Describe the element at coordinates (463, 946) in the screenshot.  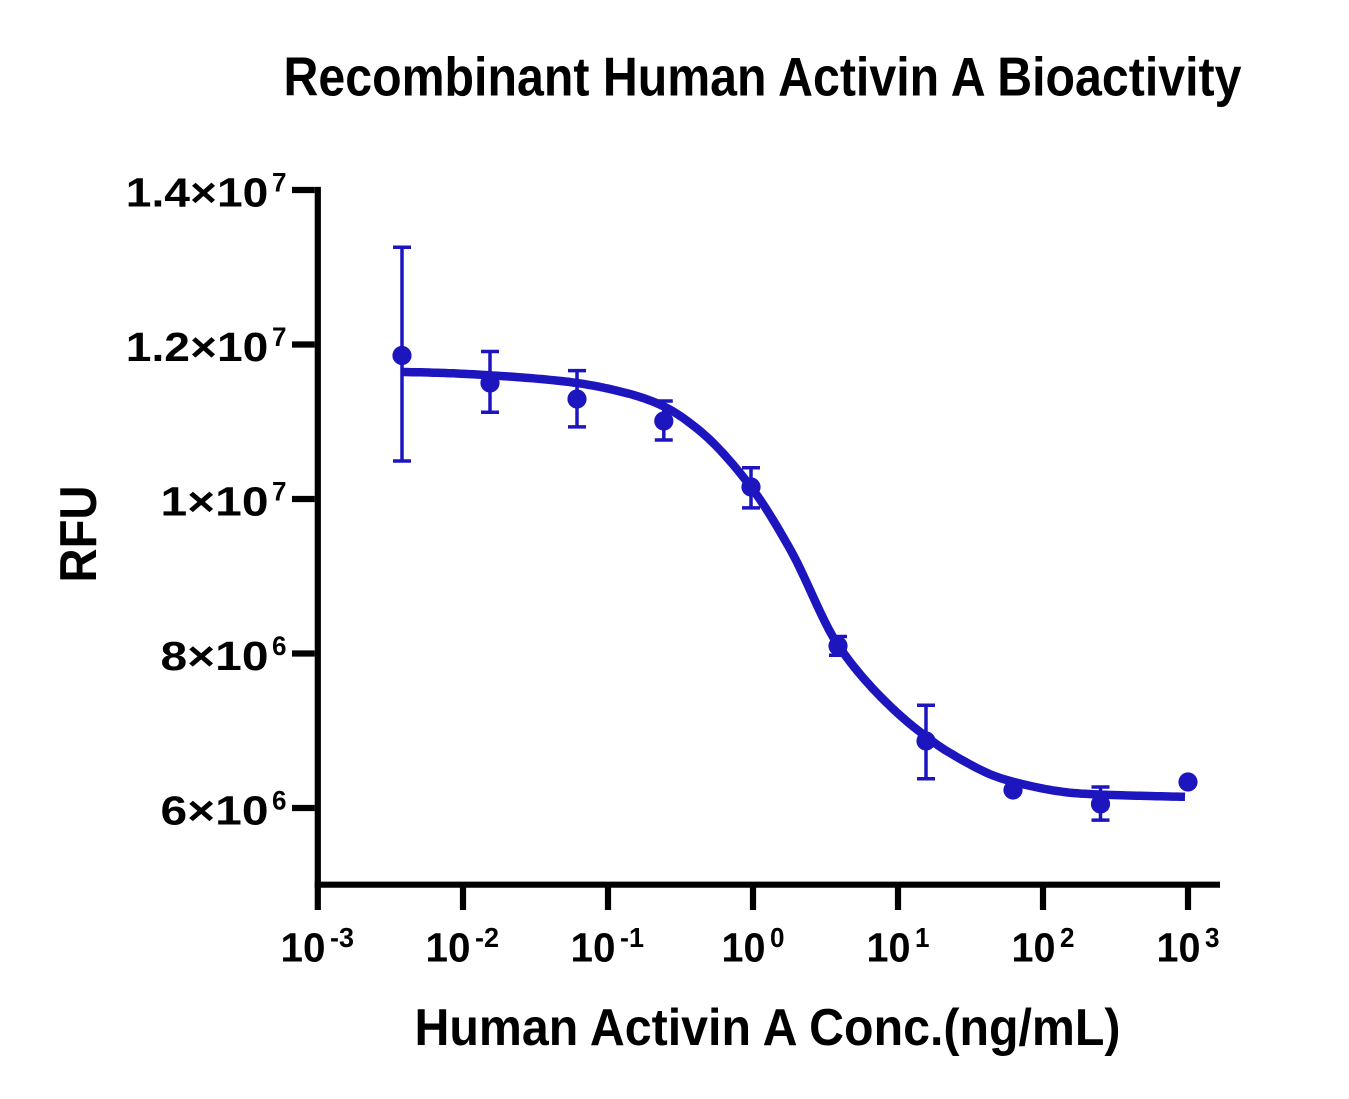
I see `svg-text:10-2: 10 -2` at that location.